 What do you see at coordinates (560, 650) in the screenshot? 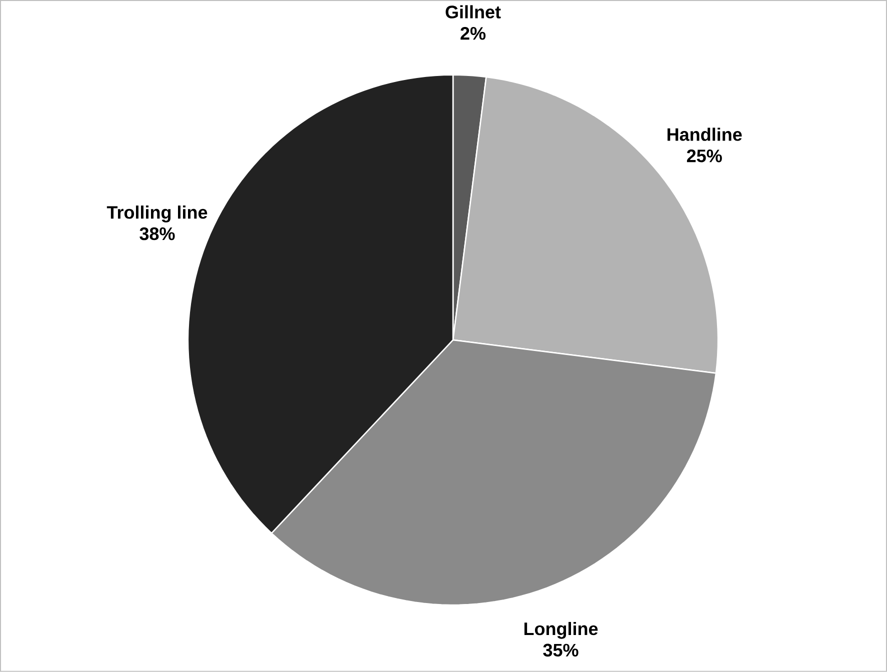
I see `data-label: 35%` at bounding box center [560, 650].